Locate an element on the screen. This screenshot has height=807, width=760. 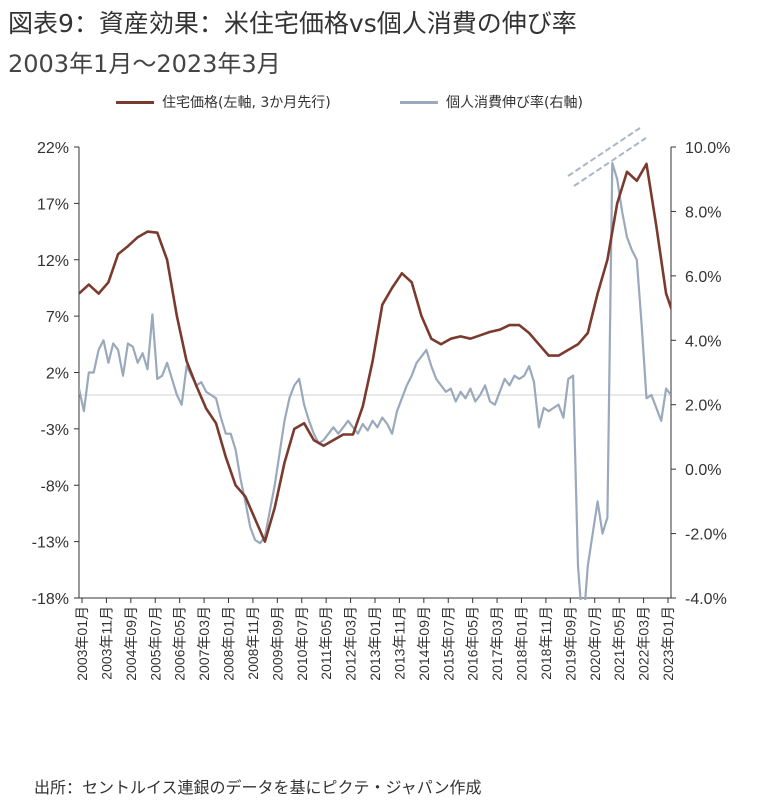
x-tick-label: 2018年11月 is located at coordinates (546, 643).